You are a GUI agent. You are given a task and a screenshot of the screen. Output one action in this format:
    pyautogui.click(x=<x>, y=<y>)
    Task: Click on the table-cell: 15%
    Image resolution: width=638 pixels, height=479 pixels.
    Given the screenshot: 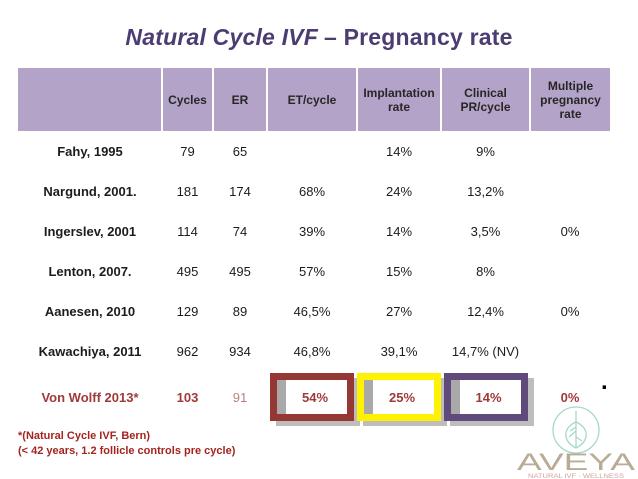 What is the action you would take?
    pyautogui.click(x=399, y=271)
    